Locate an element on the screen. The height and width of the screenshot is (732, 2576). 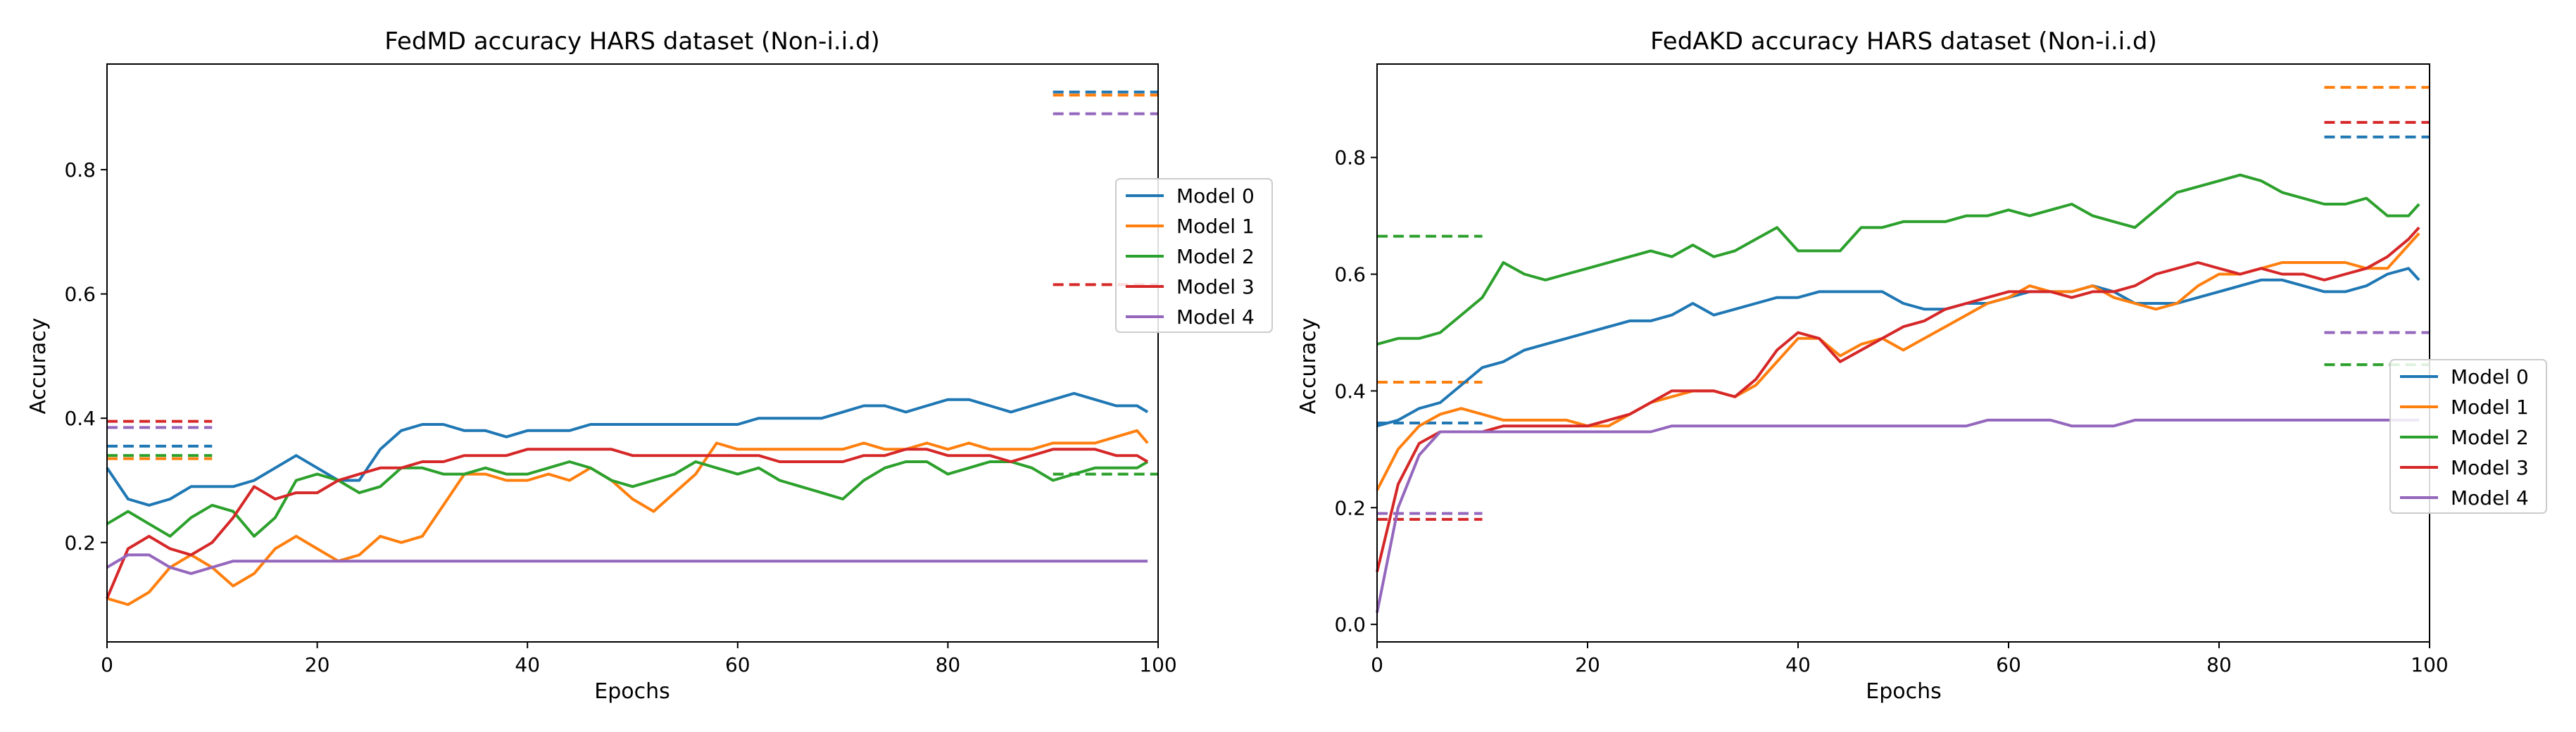
chart-title: FedAKD accuracy HARS dataset (Non-i.i.d) is located at coordinates (1904, 41).